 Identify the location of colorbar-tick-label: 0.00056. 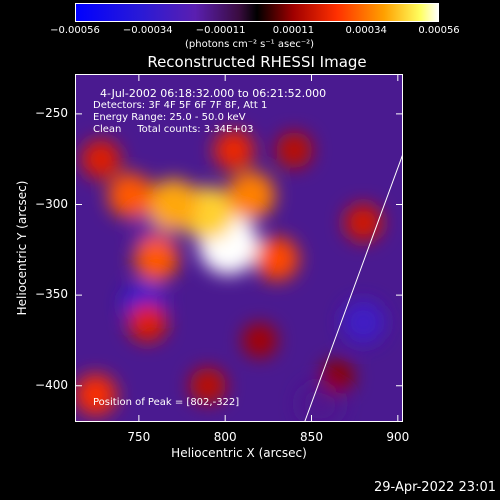
(439, 30).